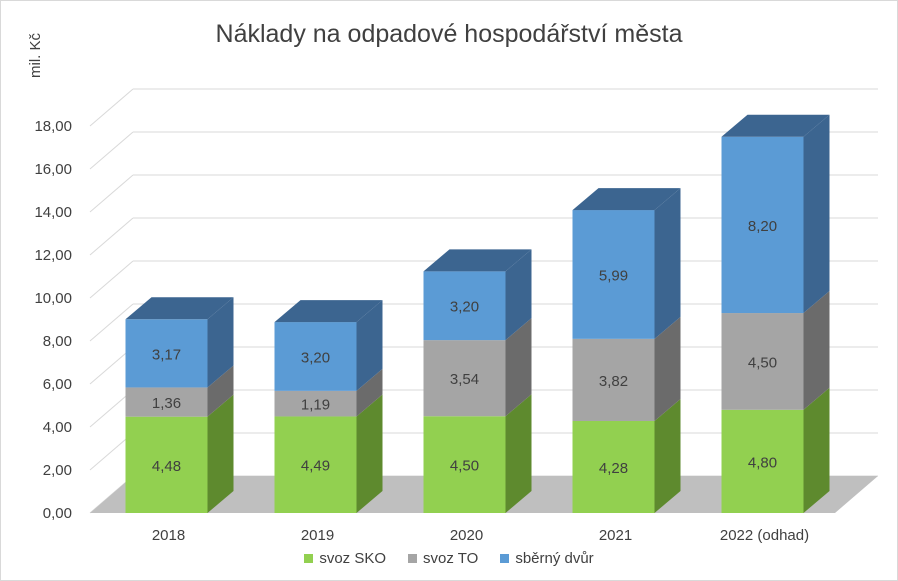 Image resolution: width=898 pixels, height=581 pixels. Describe the element at coordinates (352, 558) in the screenshot. I see `legend-label: svoz SKO` at that location.